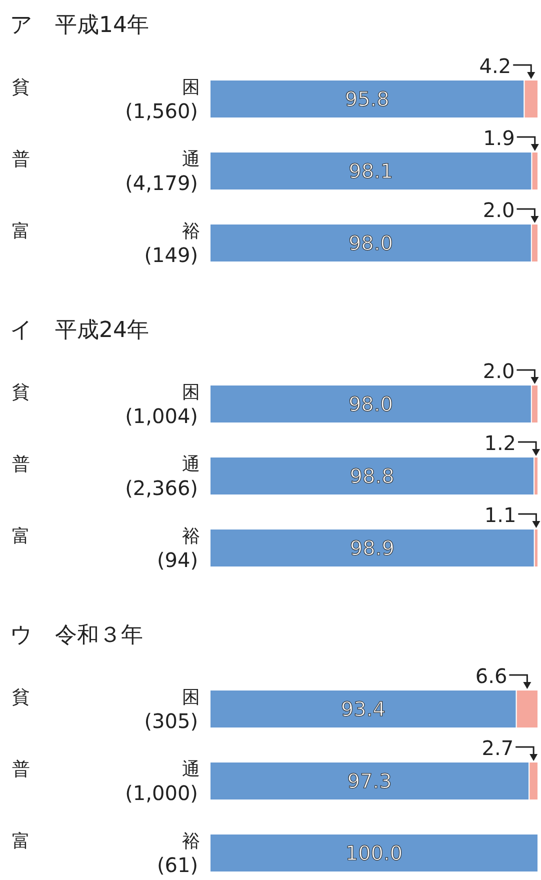 The image size is (541, 880). What do you see at coordinates (106, 549) in the screenshot?
I see `category-label: 富裕 (94)` at bounding box center [106, 549].